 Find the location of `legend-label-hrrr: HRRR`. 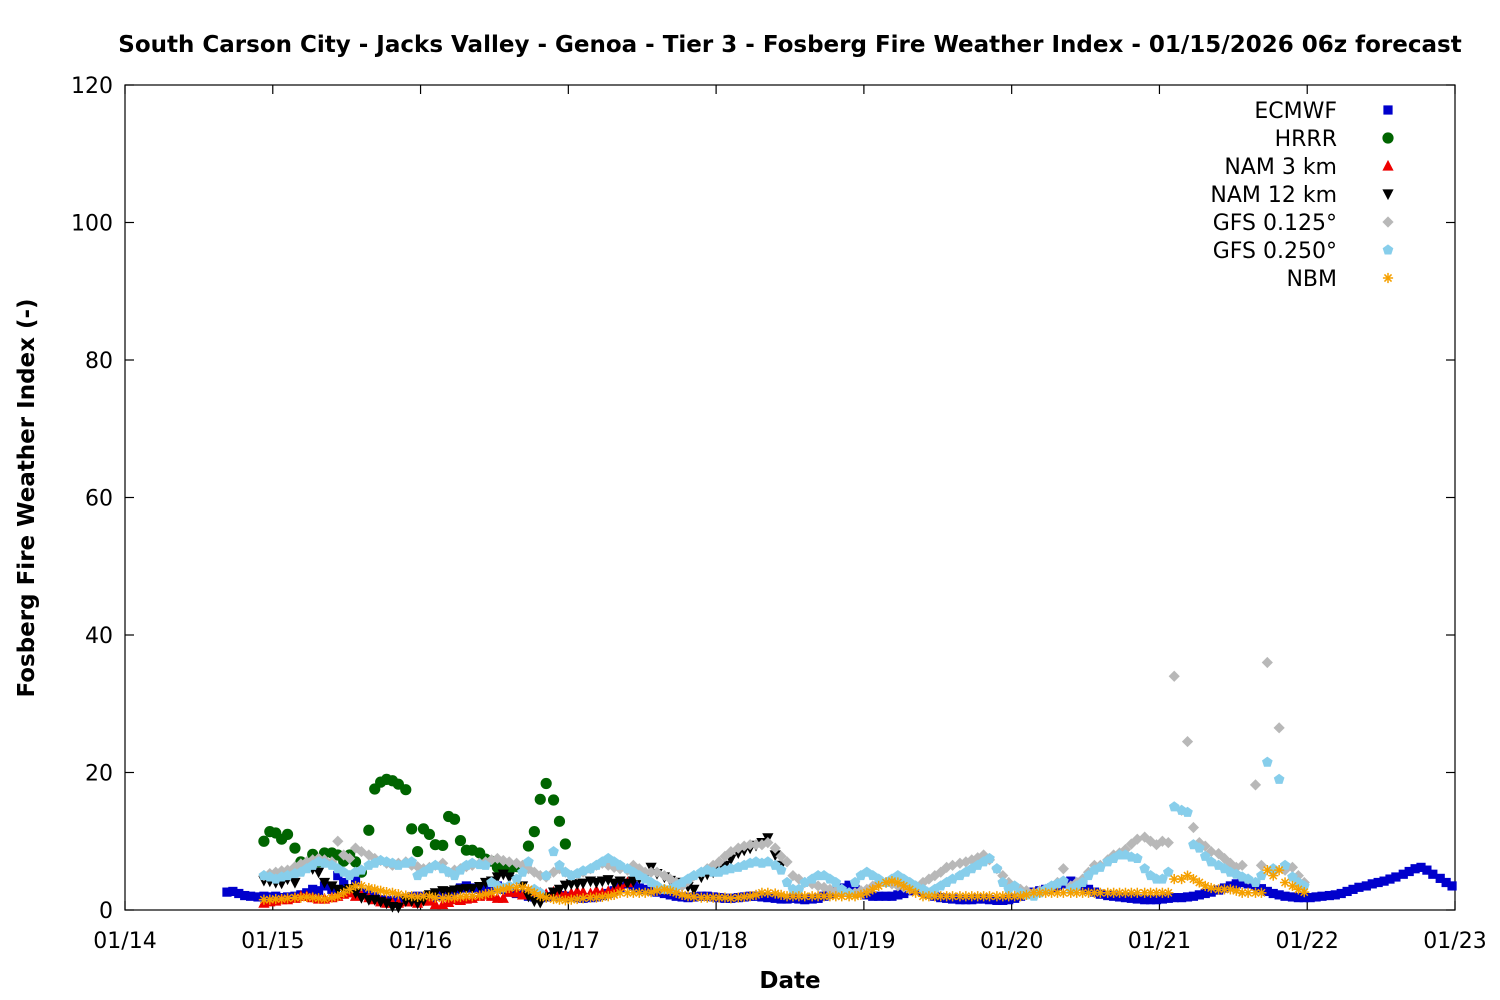

legend-label-hrrr: HRRR is located at coordinates (1306, 139).